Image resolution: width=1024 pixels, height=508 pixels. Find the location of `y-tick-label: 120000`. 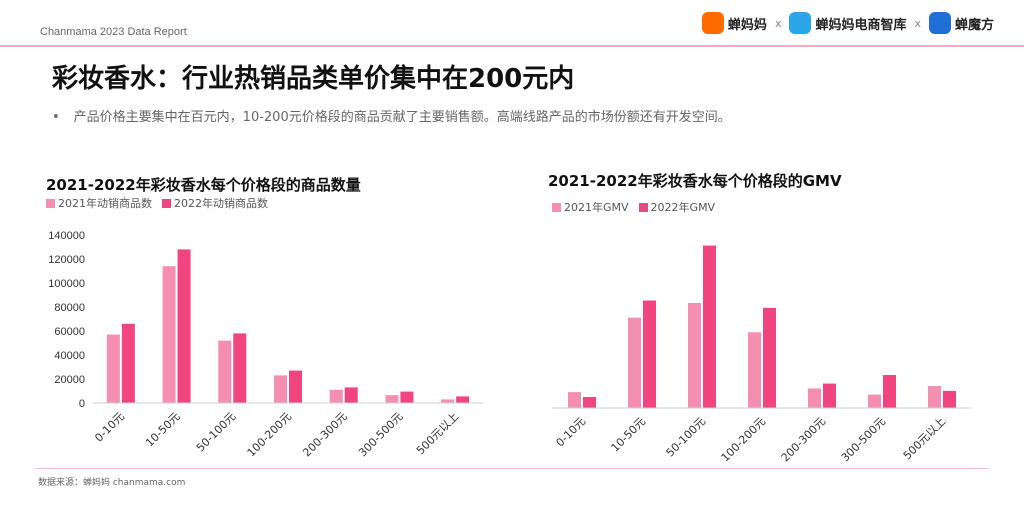

y-tick-label: 120000 is located at coordinates (66, 260).